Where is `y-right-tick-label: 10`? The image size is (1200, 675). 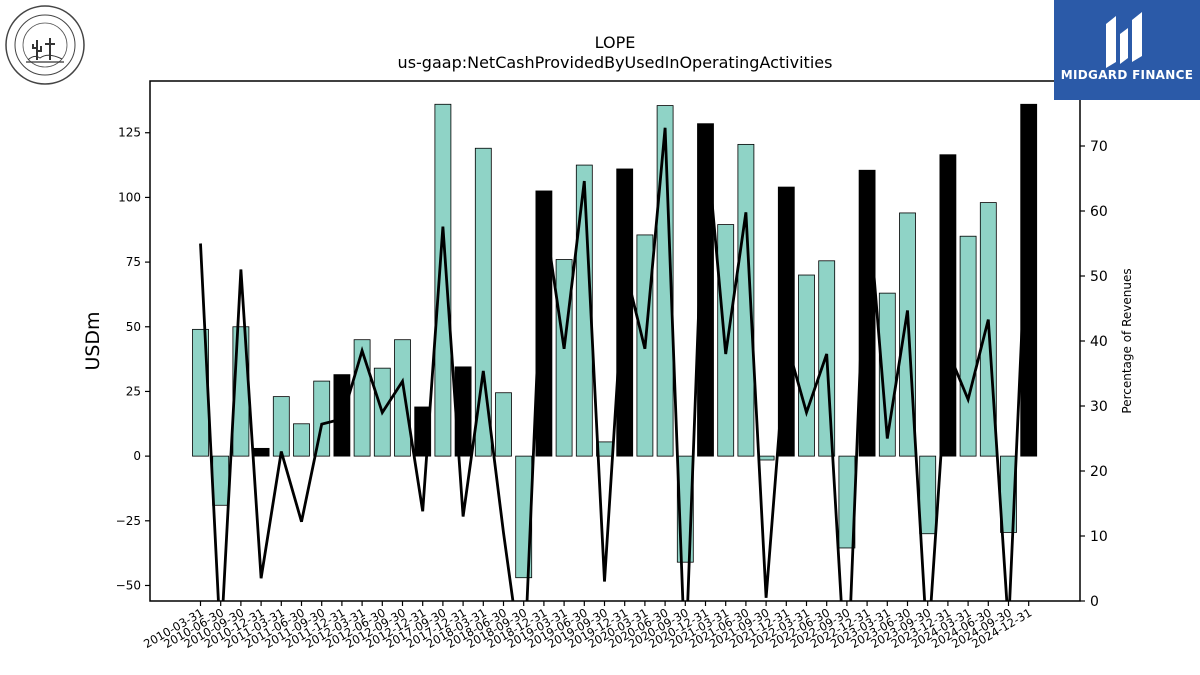 y-right-tick-label: 10 is located at coordinates (1099, 537).